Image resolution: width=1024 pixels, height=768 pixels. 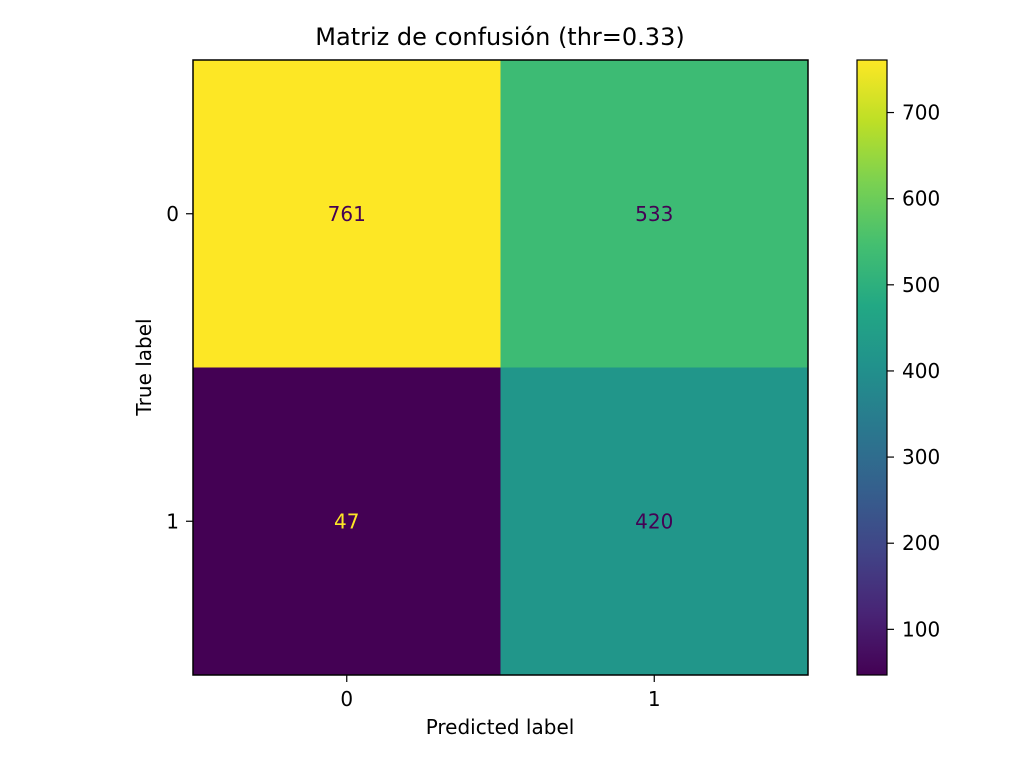 What do you see at coordinates (921, 629) in the screenshot?
I see `colorbar-tick-label: 100` at bounding box center [921, 629].